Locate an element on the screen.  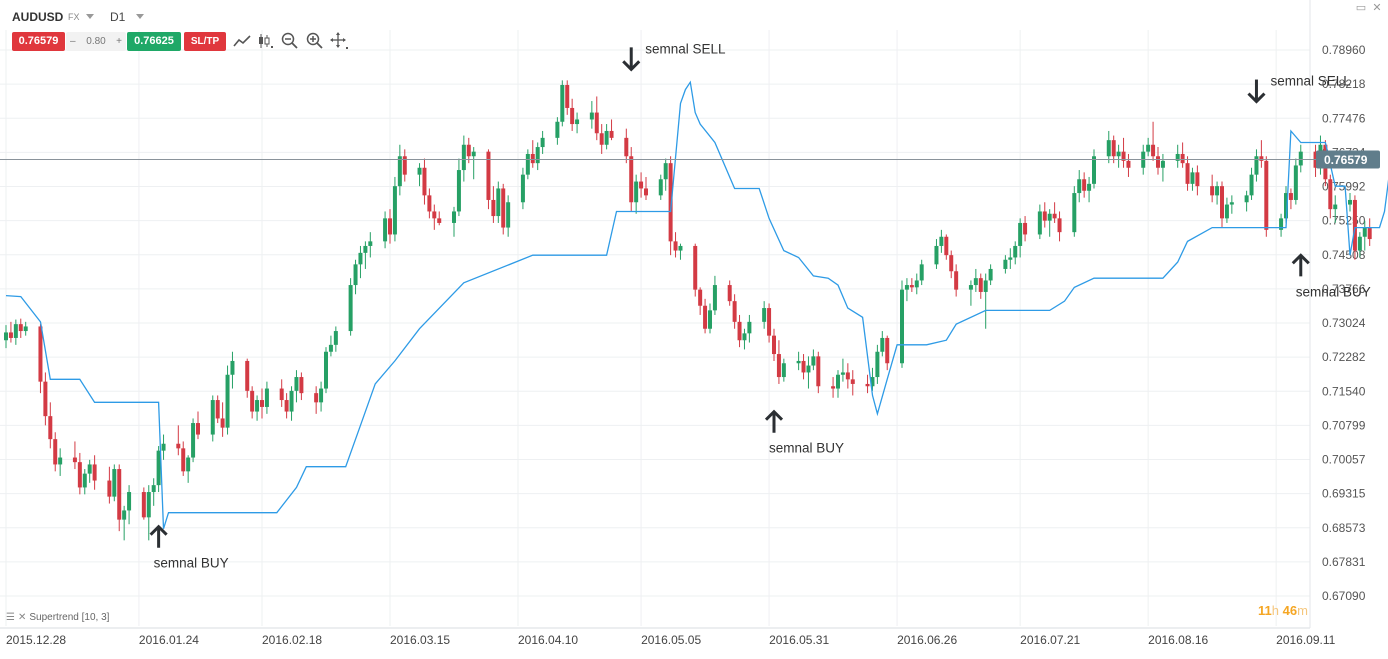
x-tick-label: 2016.05.05 is located at coordinates (671, 640).